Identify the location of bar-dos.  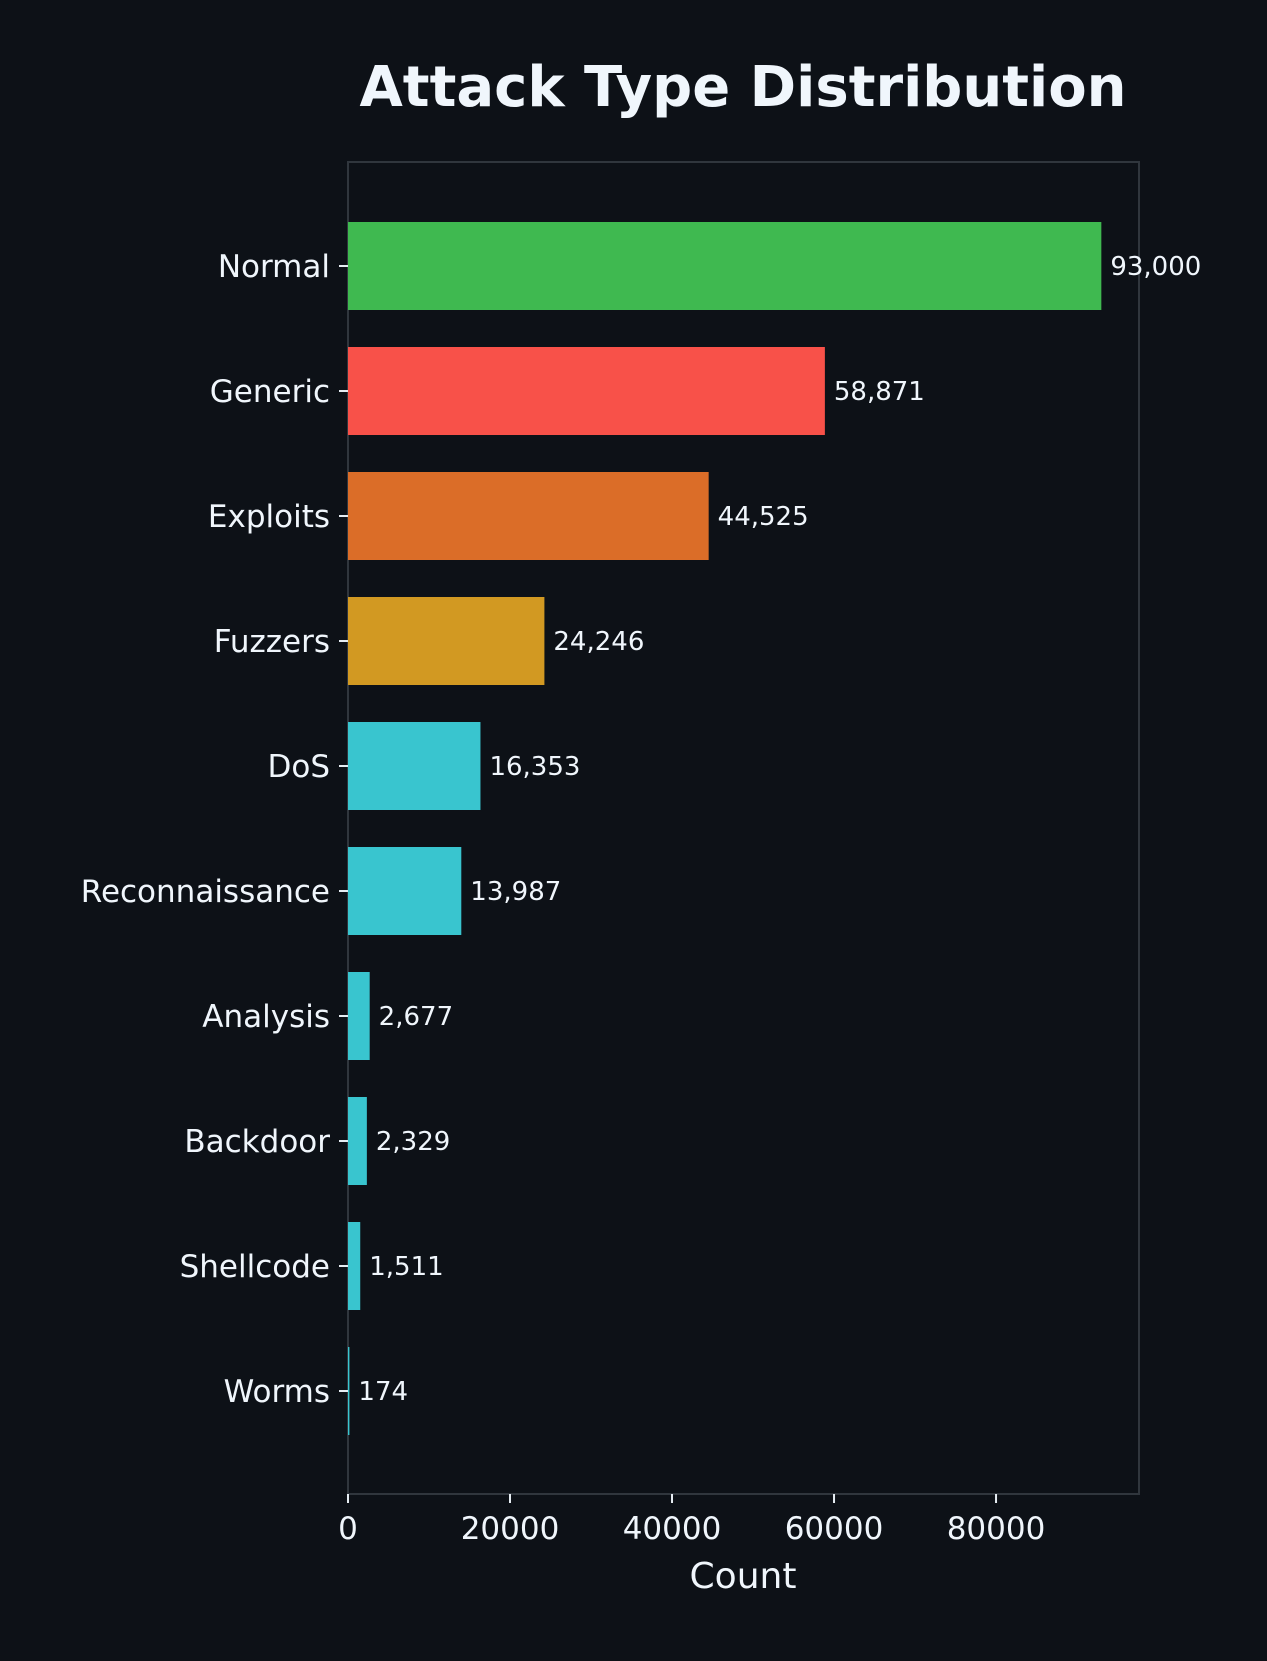
(414, 766).